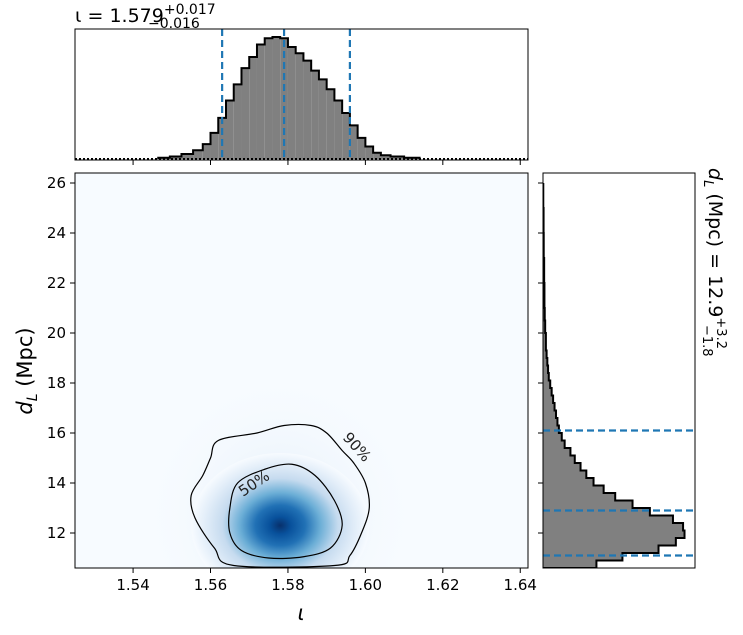  What do you see at coordinates (136, 16) in the screenshot?
I see `iota-title-median: 1.579` at bounding box center [136, 16].